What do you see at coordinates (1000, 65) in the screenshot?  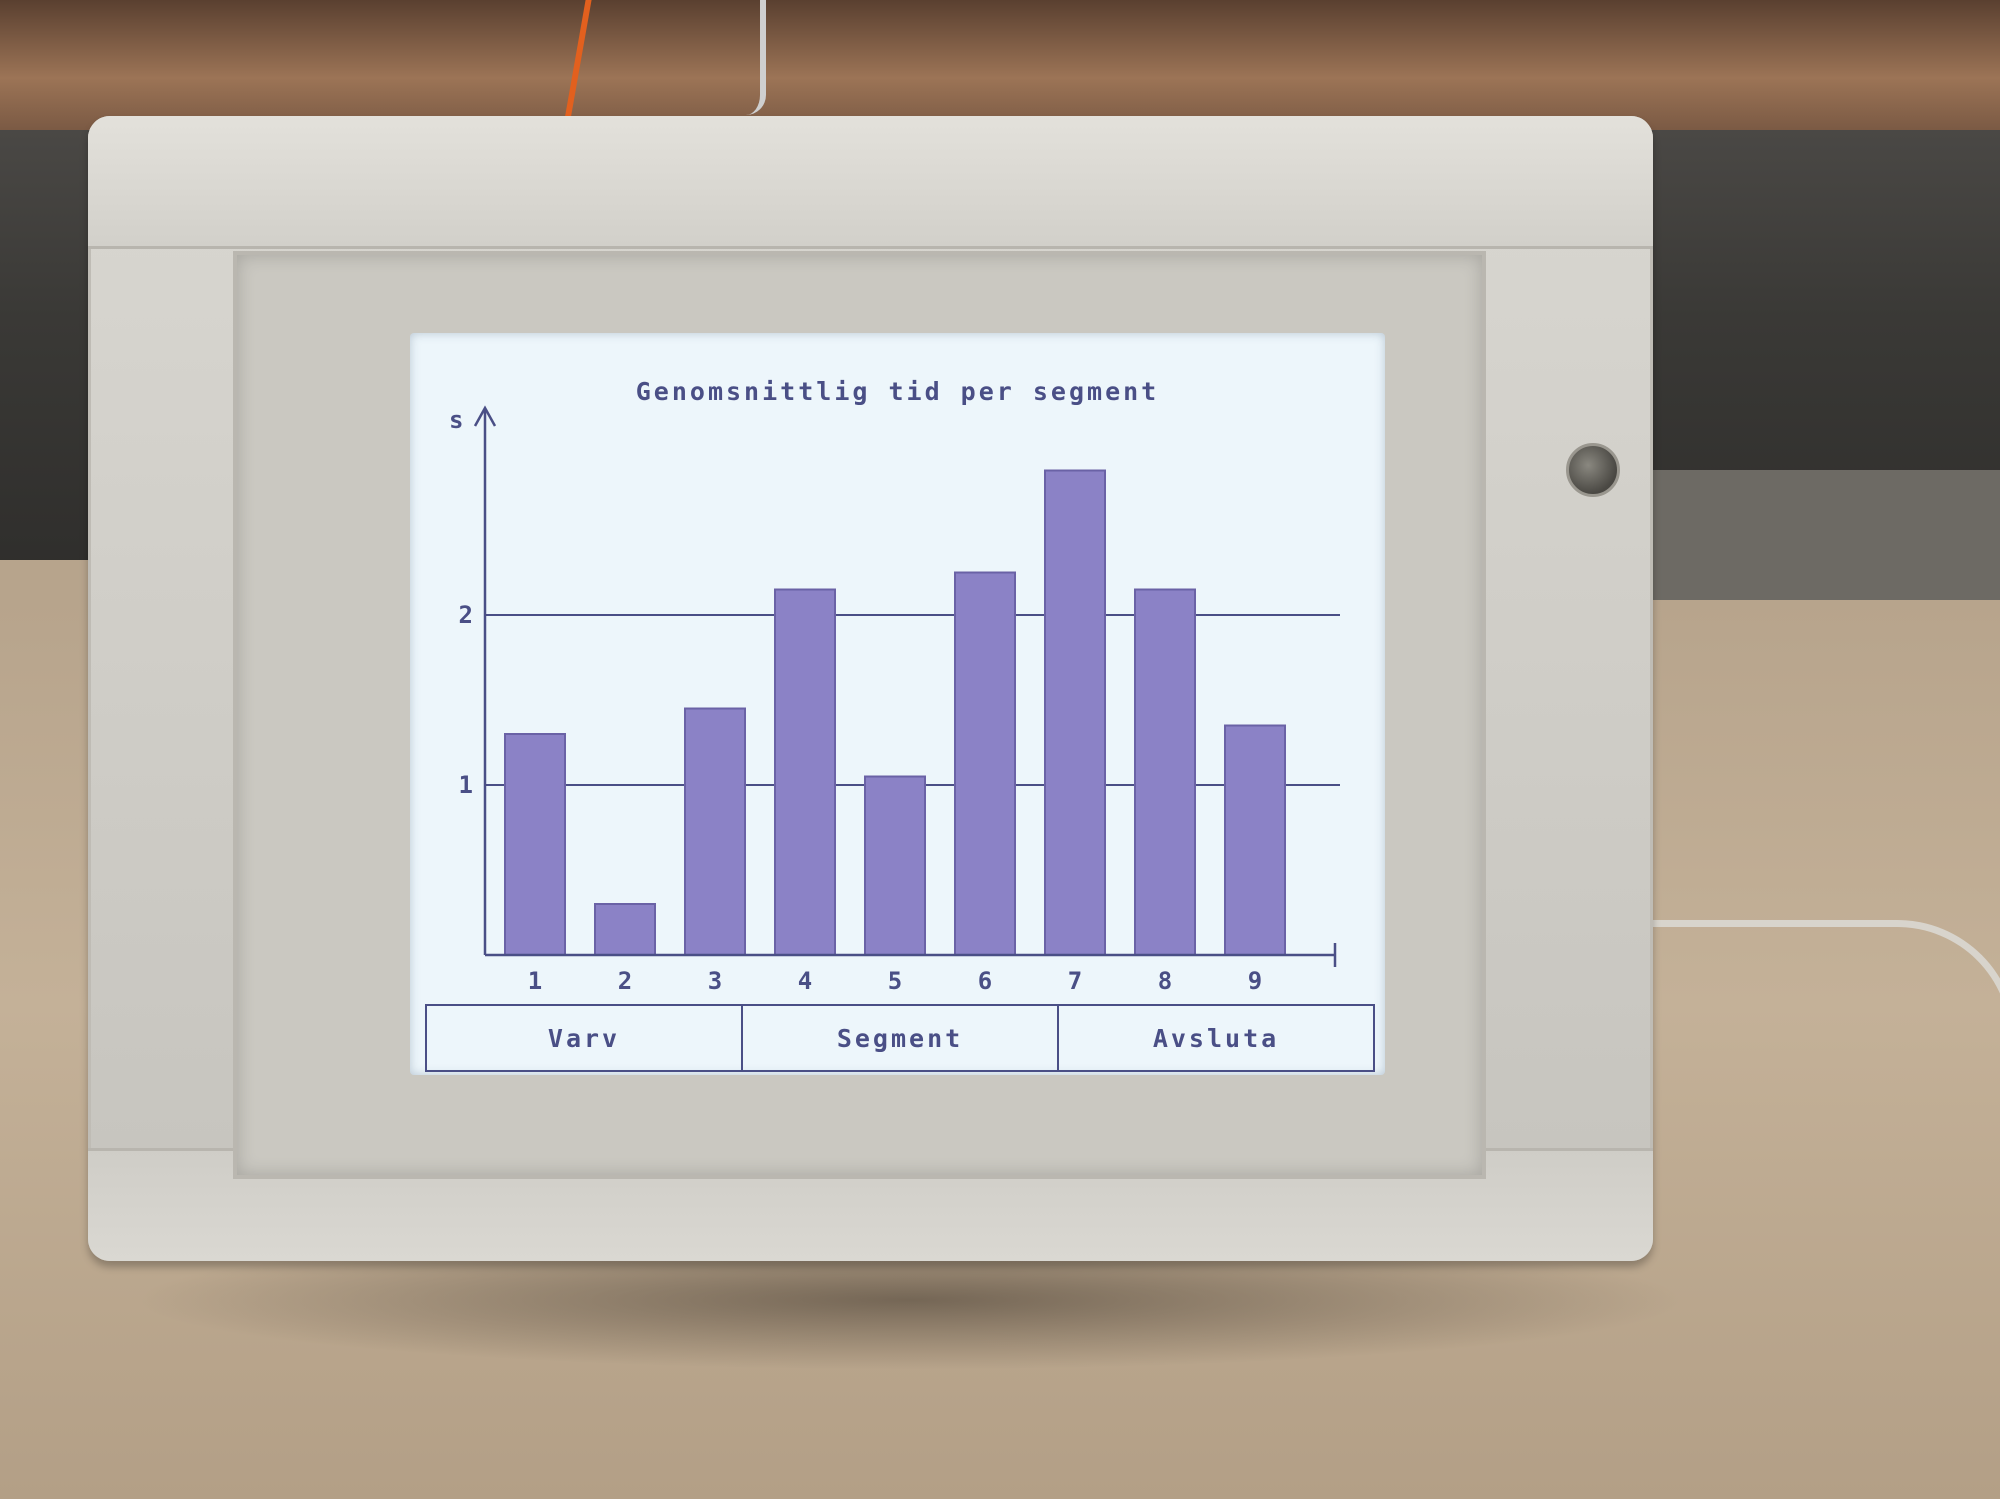 I see `background-wall` at bounding box center [1000, 65].